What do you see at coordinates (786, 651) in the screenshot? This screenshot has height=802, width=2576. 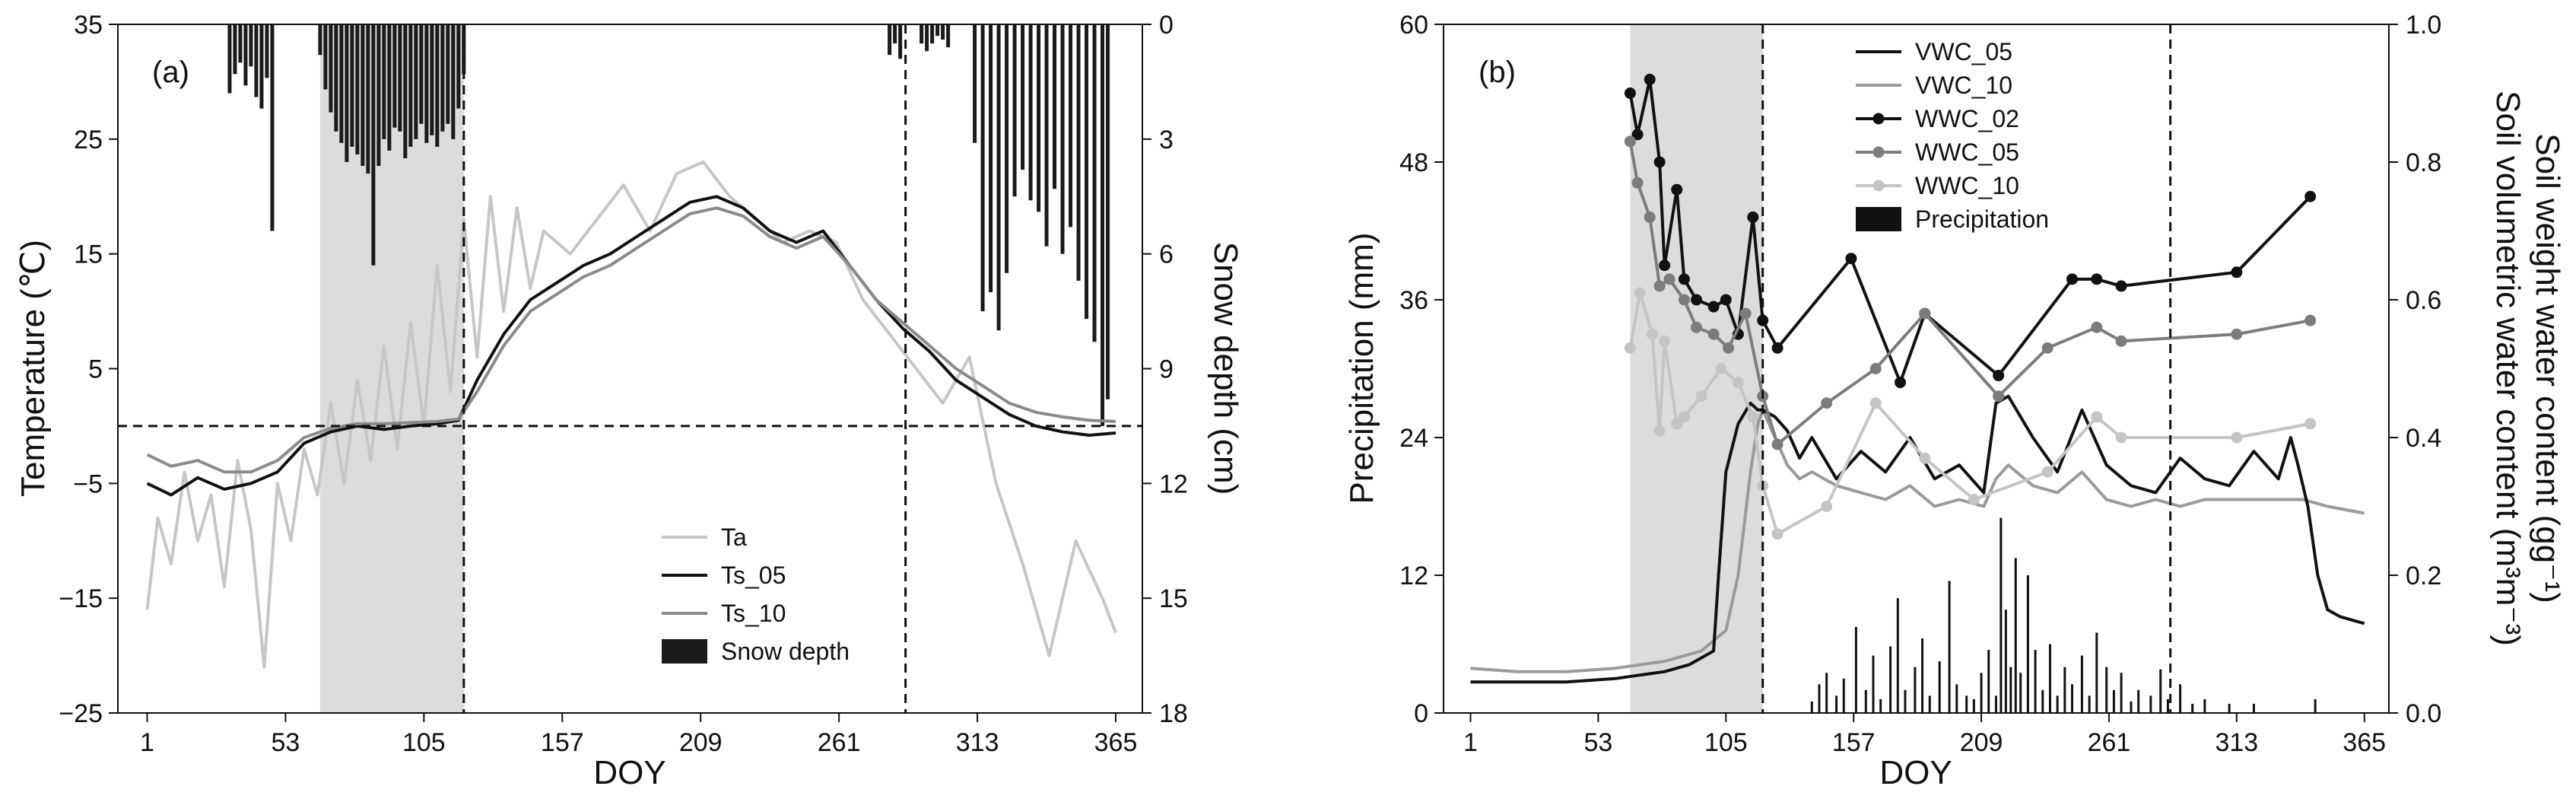 I see `legend-label-snow: Snow depth` at bounding box center [786, 651].